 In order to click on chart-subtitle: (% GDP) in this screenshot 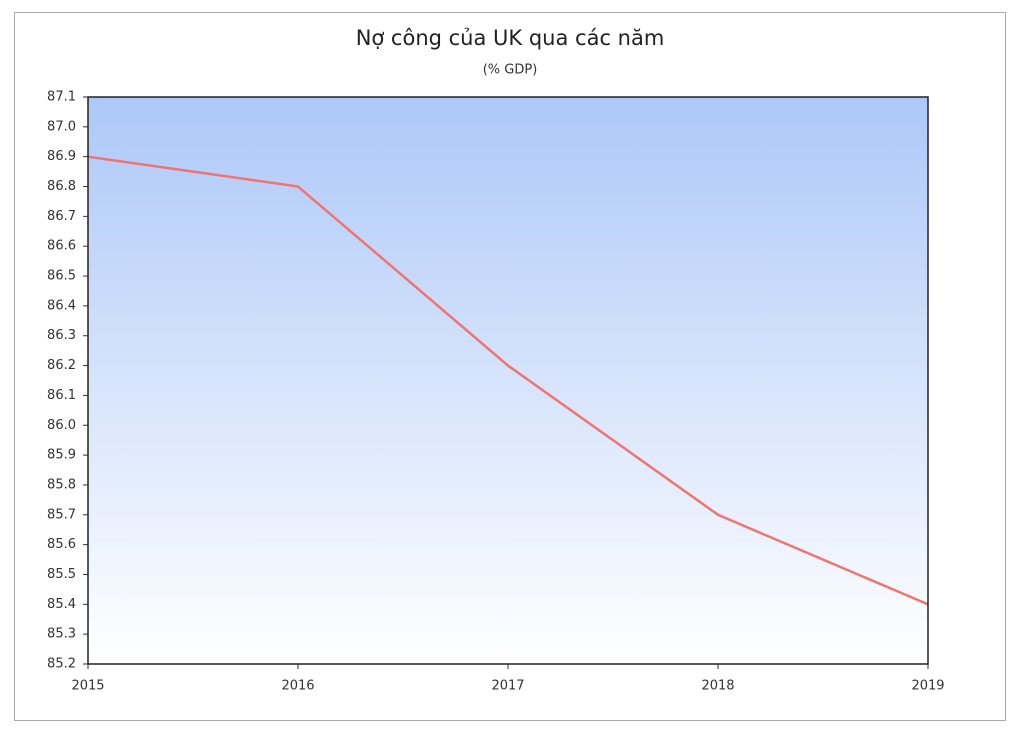, I will do `click(510, 70)`.